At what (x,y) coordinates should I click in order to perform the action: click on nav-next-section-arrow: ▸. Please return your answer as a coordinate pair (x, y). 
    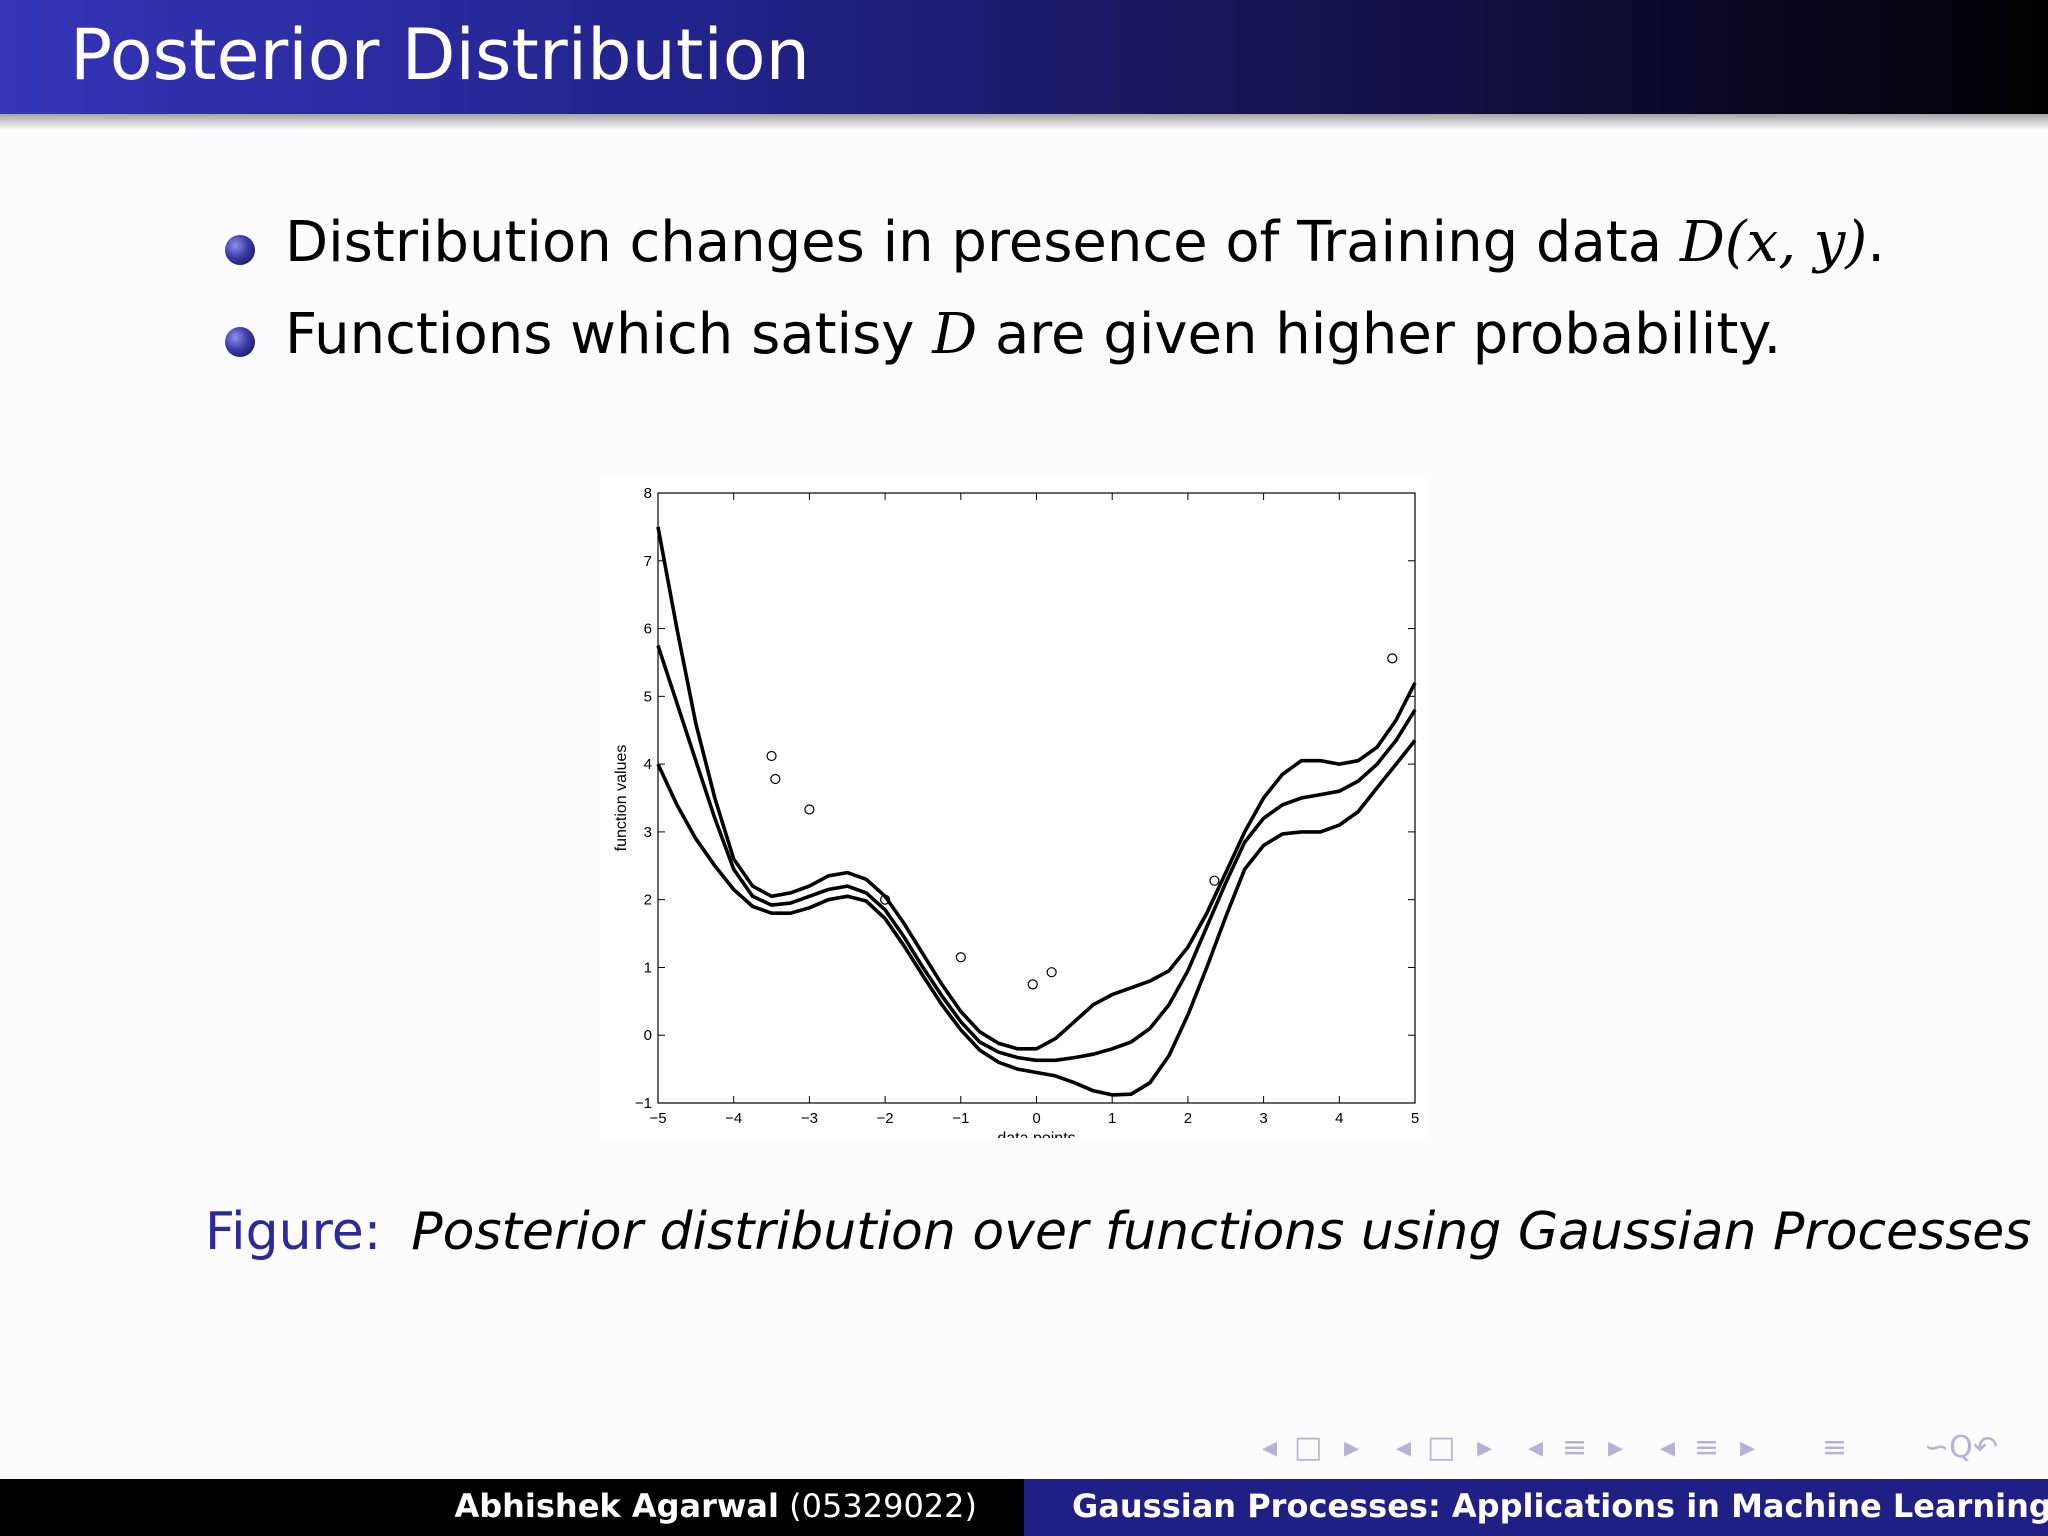
    Looking at the image, I should click on (1748, 1447).